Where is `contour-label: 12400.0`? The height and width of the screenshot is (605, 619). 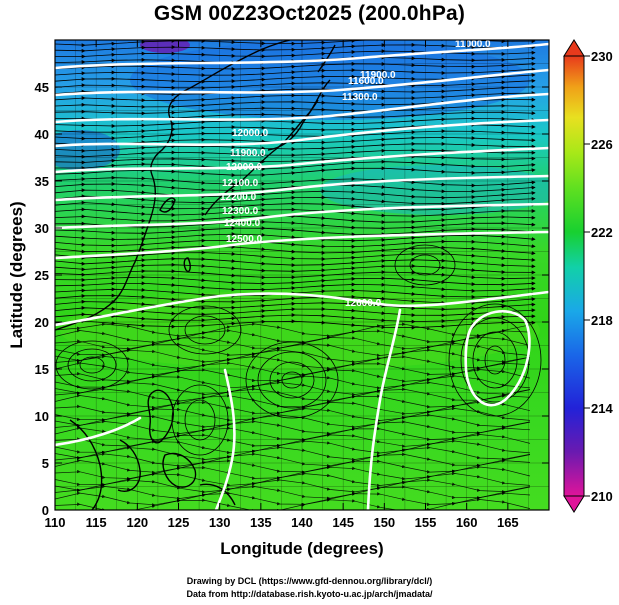 contour-label: 12400.0 is located at coordinates (242, 223).